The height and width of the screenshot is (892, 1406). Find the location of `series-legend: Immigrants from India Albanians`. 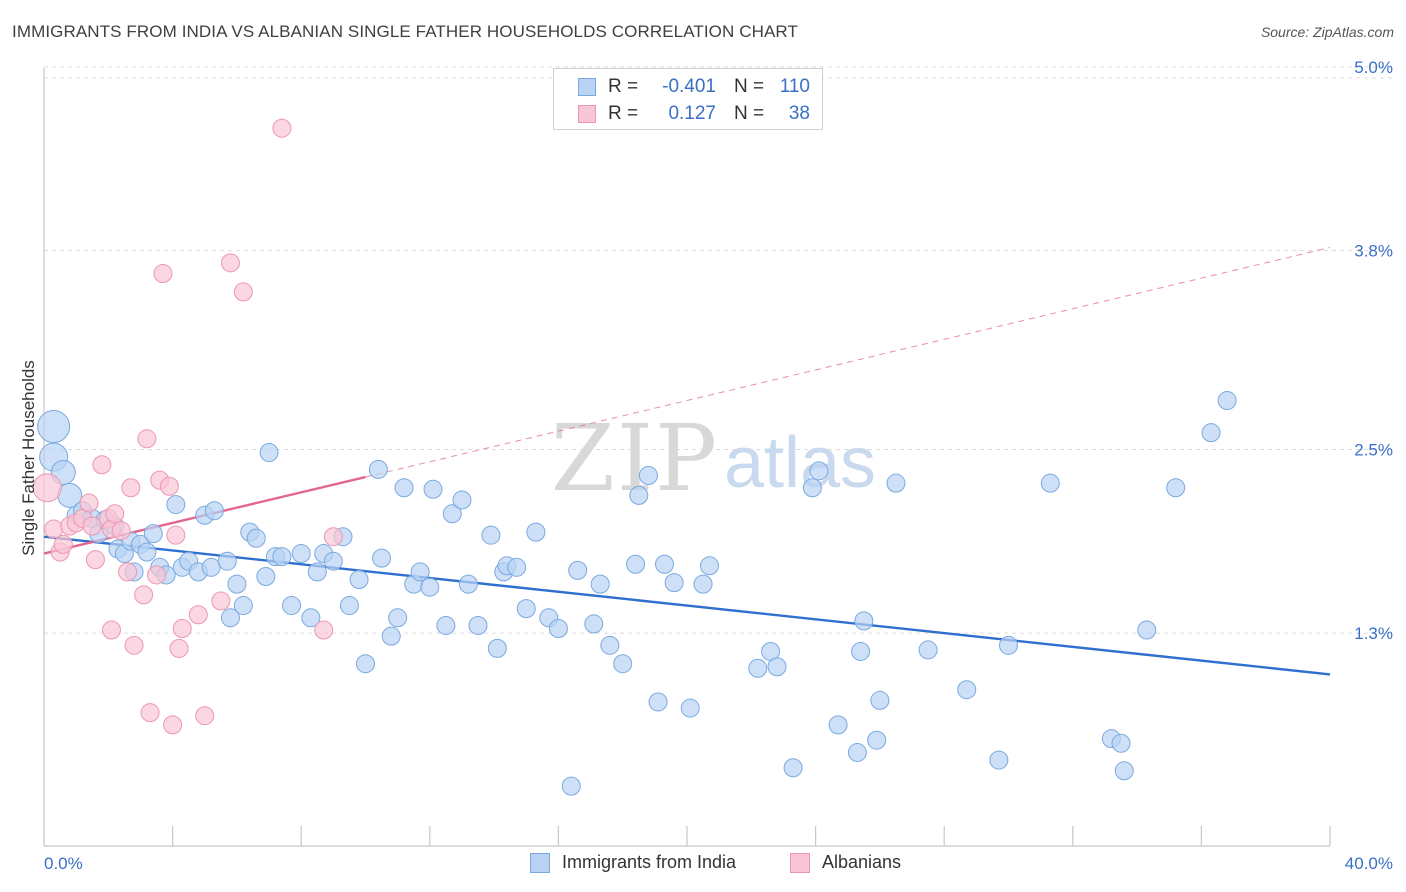

series-legend: Immigrants from India Albanians is located at coordinates (703, 864).